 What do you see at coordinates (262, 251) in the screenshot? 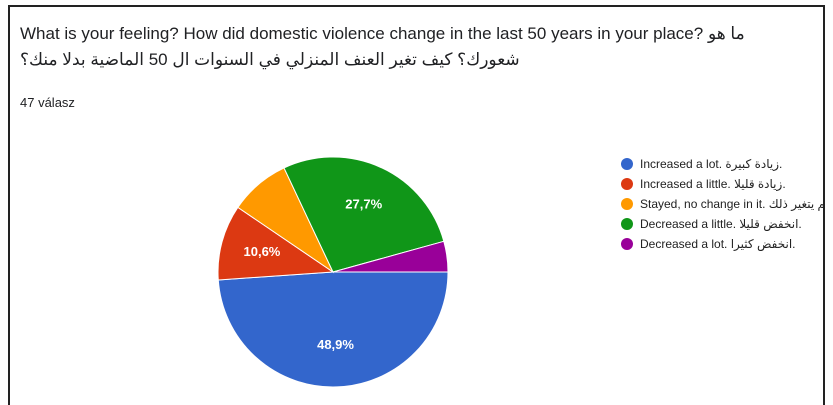
I see `slice-label: 10,6%` at bounding box center [262, 251].